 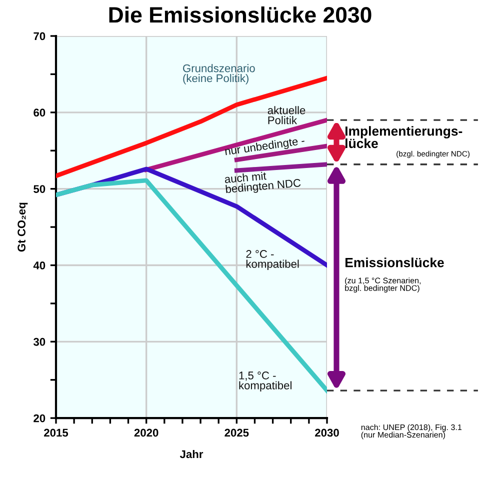 What do you see at coordinates (40, 418) in the screenshot?
I see `y-tick-label: 20` at bounding box center [40, 418].